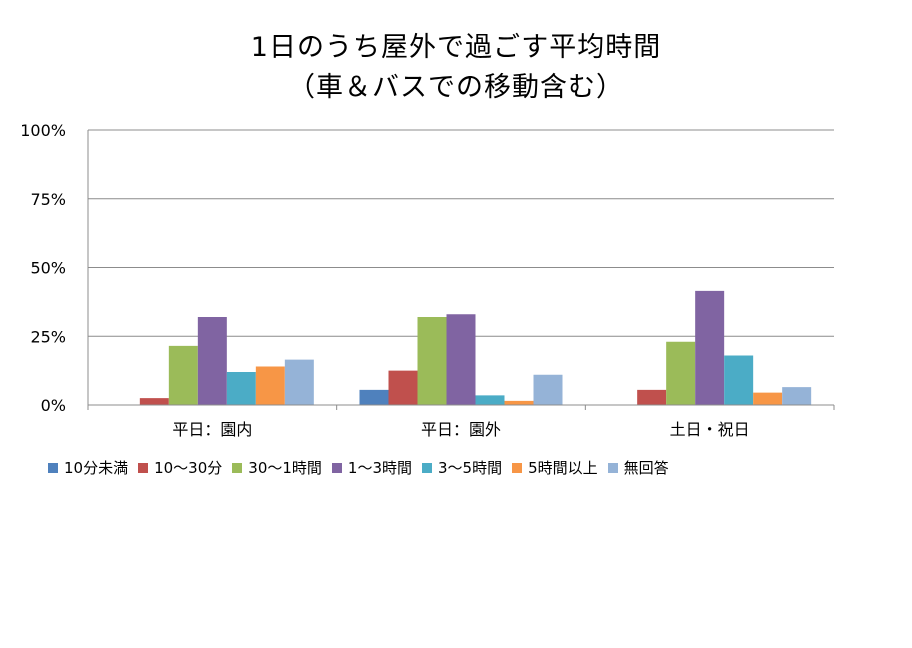  I want to click on legend-item: 1〜3時間, so click(372, 468).